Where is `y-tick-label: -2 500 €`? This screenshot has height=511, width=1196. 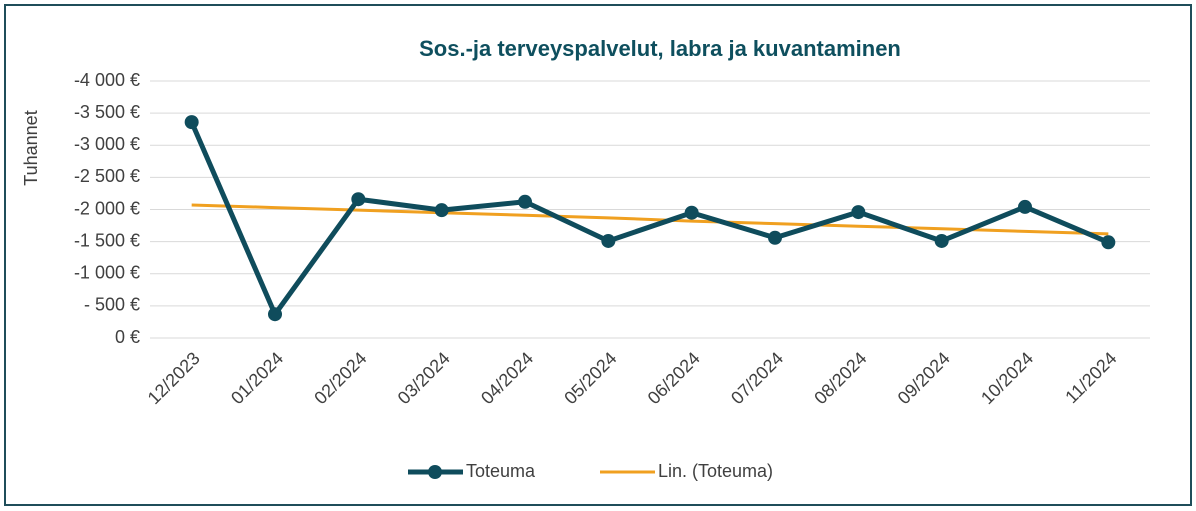
y-tick-label: -2 500 € is located at coordinates (107, 176).